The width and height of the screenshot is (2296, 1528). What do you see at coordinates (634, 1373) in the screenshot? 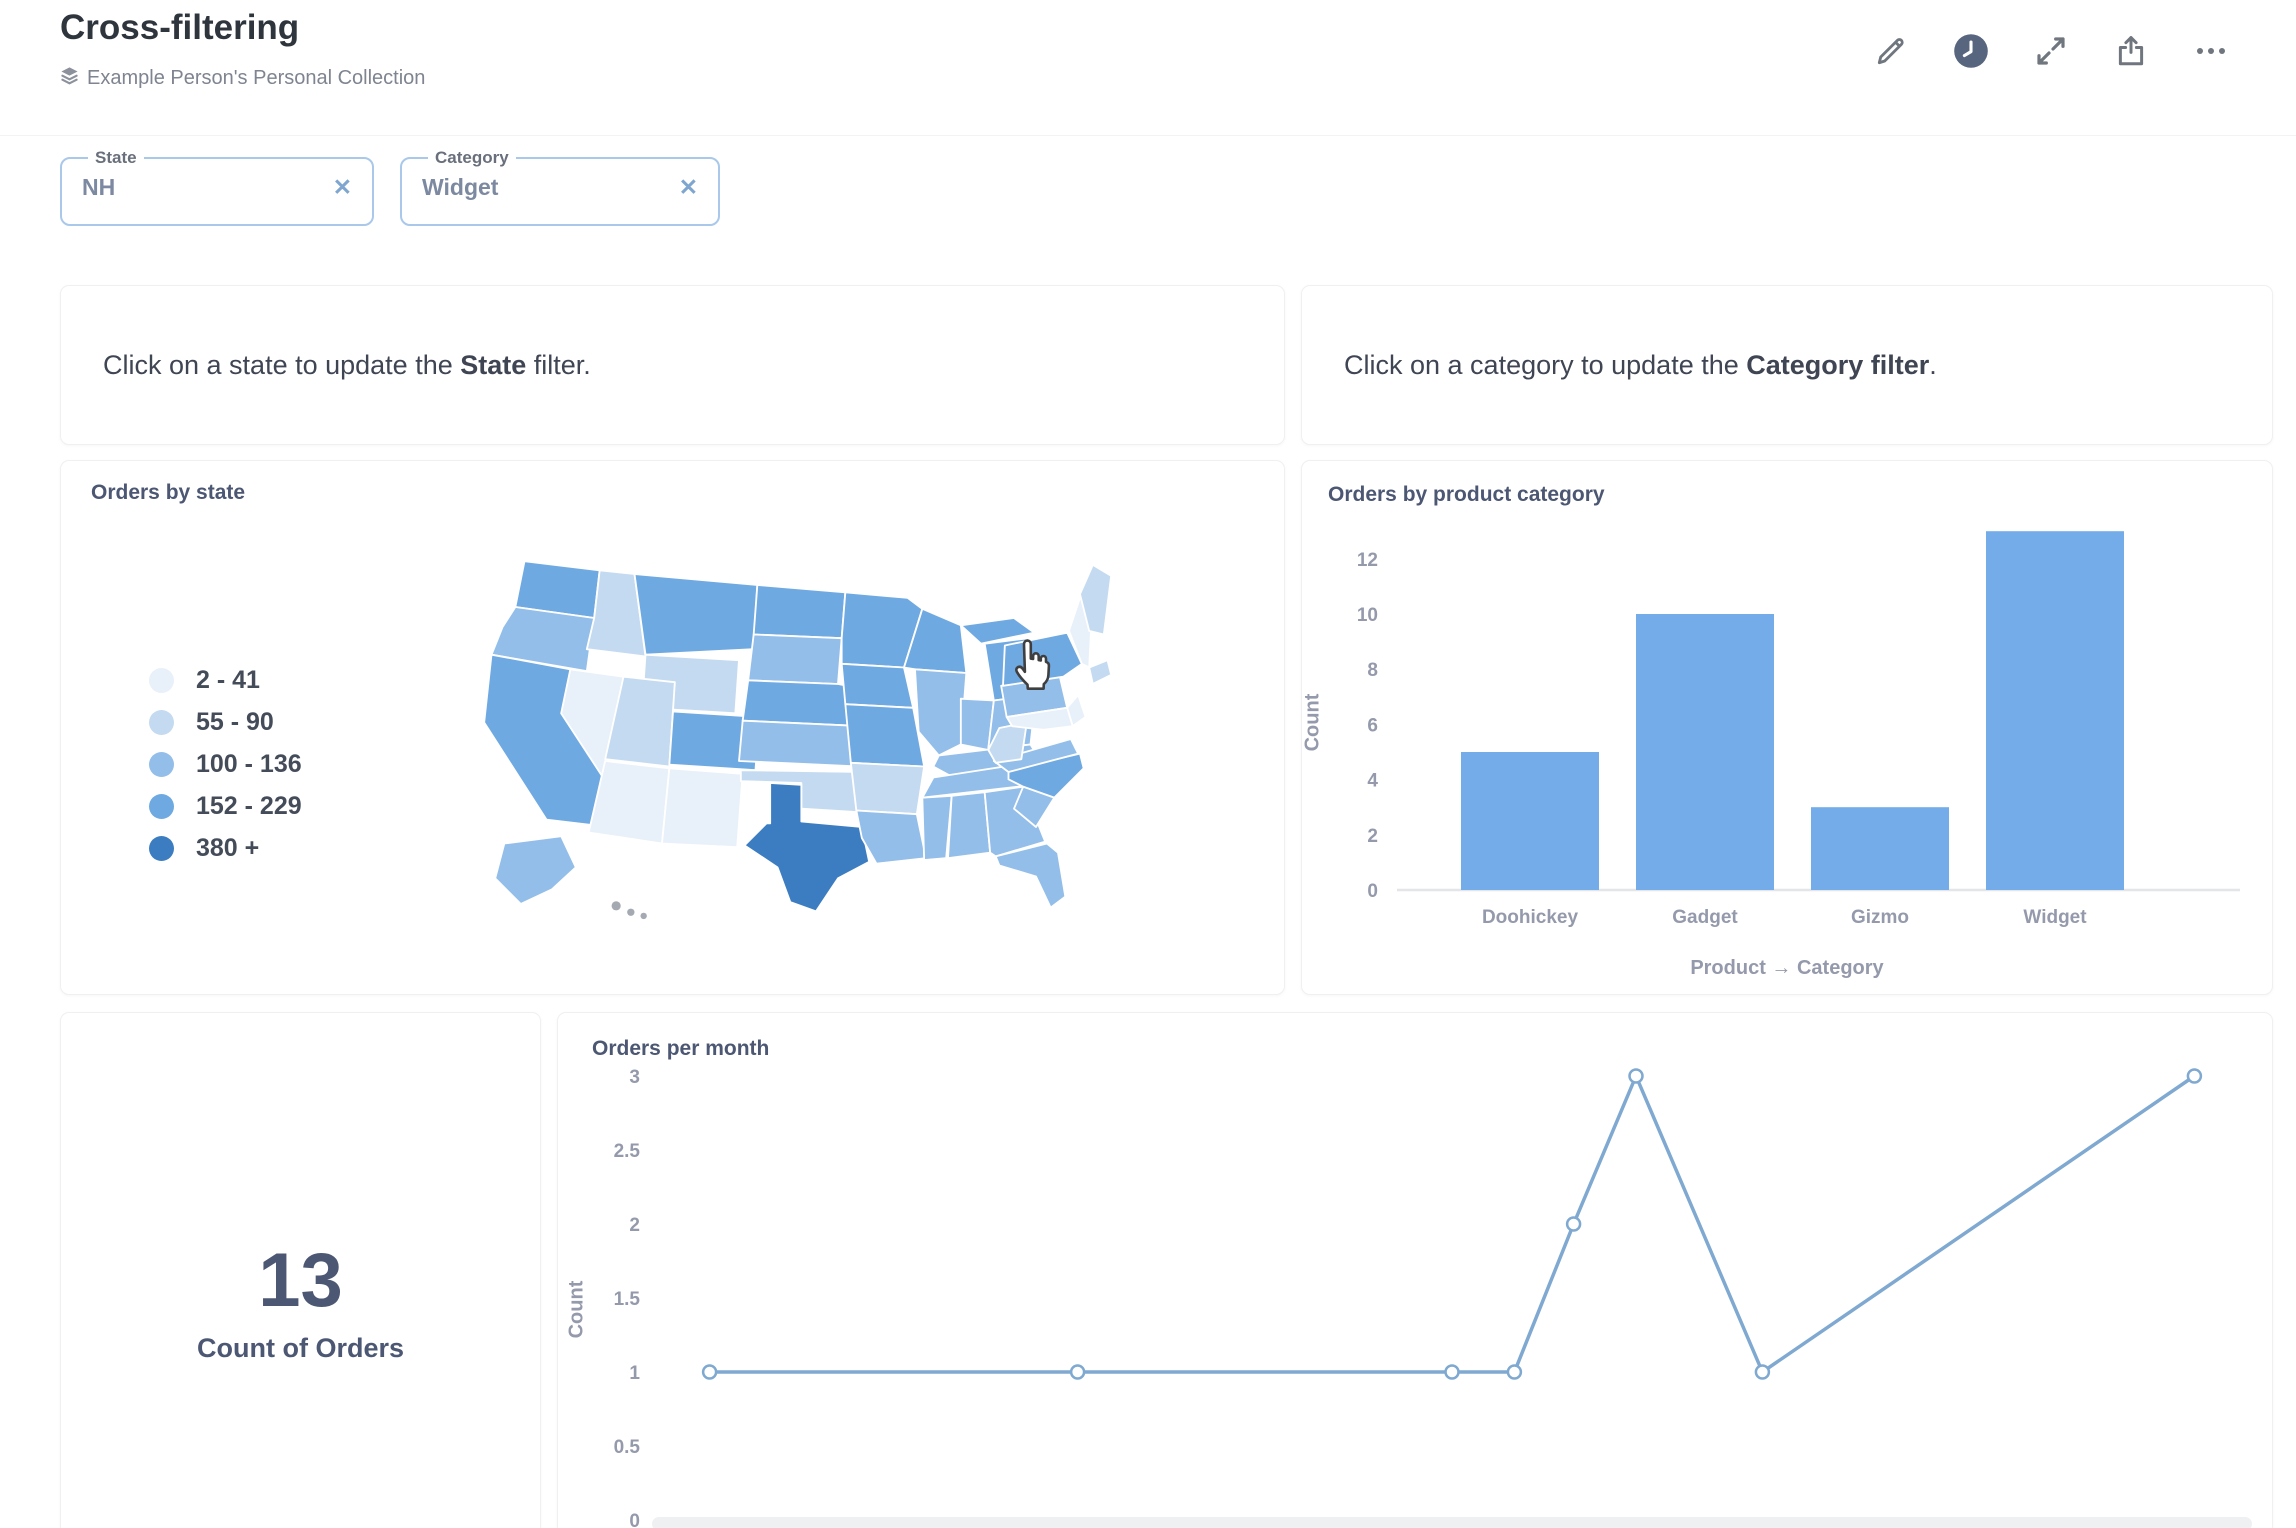
I see `line-y-tick: 1` at bounding box center [634, 1373].